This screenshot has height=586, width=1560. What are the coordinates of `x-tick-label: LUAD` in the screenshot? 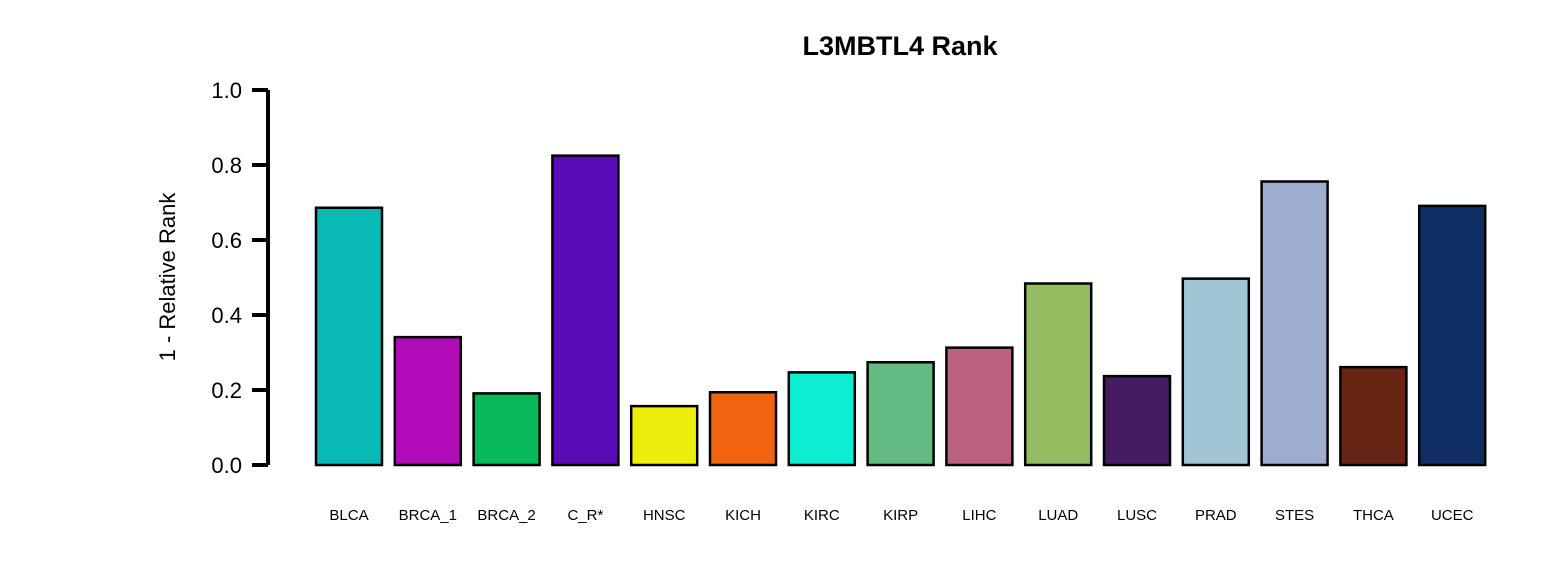 It's located at (1058, 515).